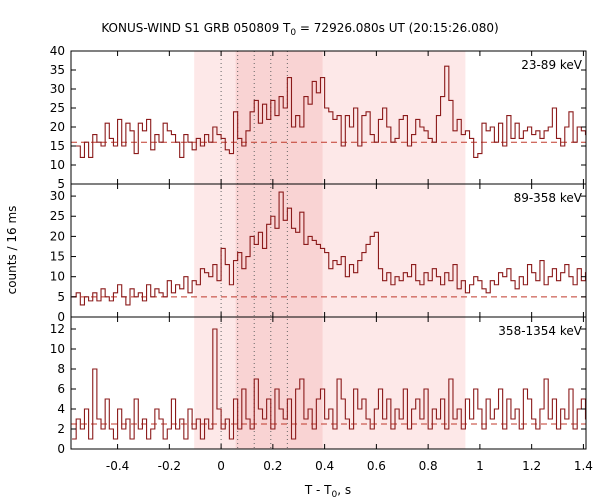 Image resolution: width=600 pixels, height=500 pixels. I want to click on y-tick-label-1-2: 10, so click(57, 277).